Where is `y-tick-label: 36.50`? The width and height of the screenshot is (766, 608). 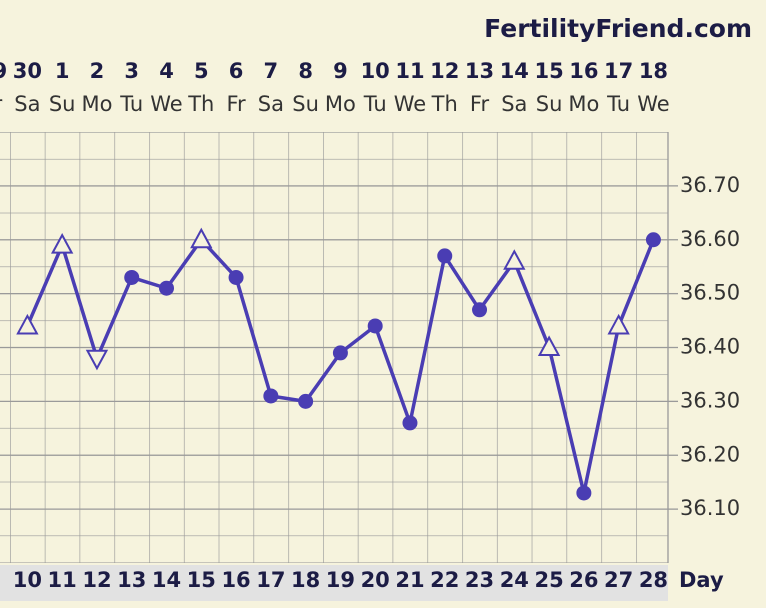 y-tick-label: 36.50 is located at coordinates (710, 293).